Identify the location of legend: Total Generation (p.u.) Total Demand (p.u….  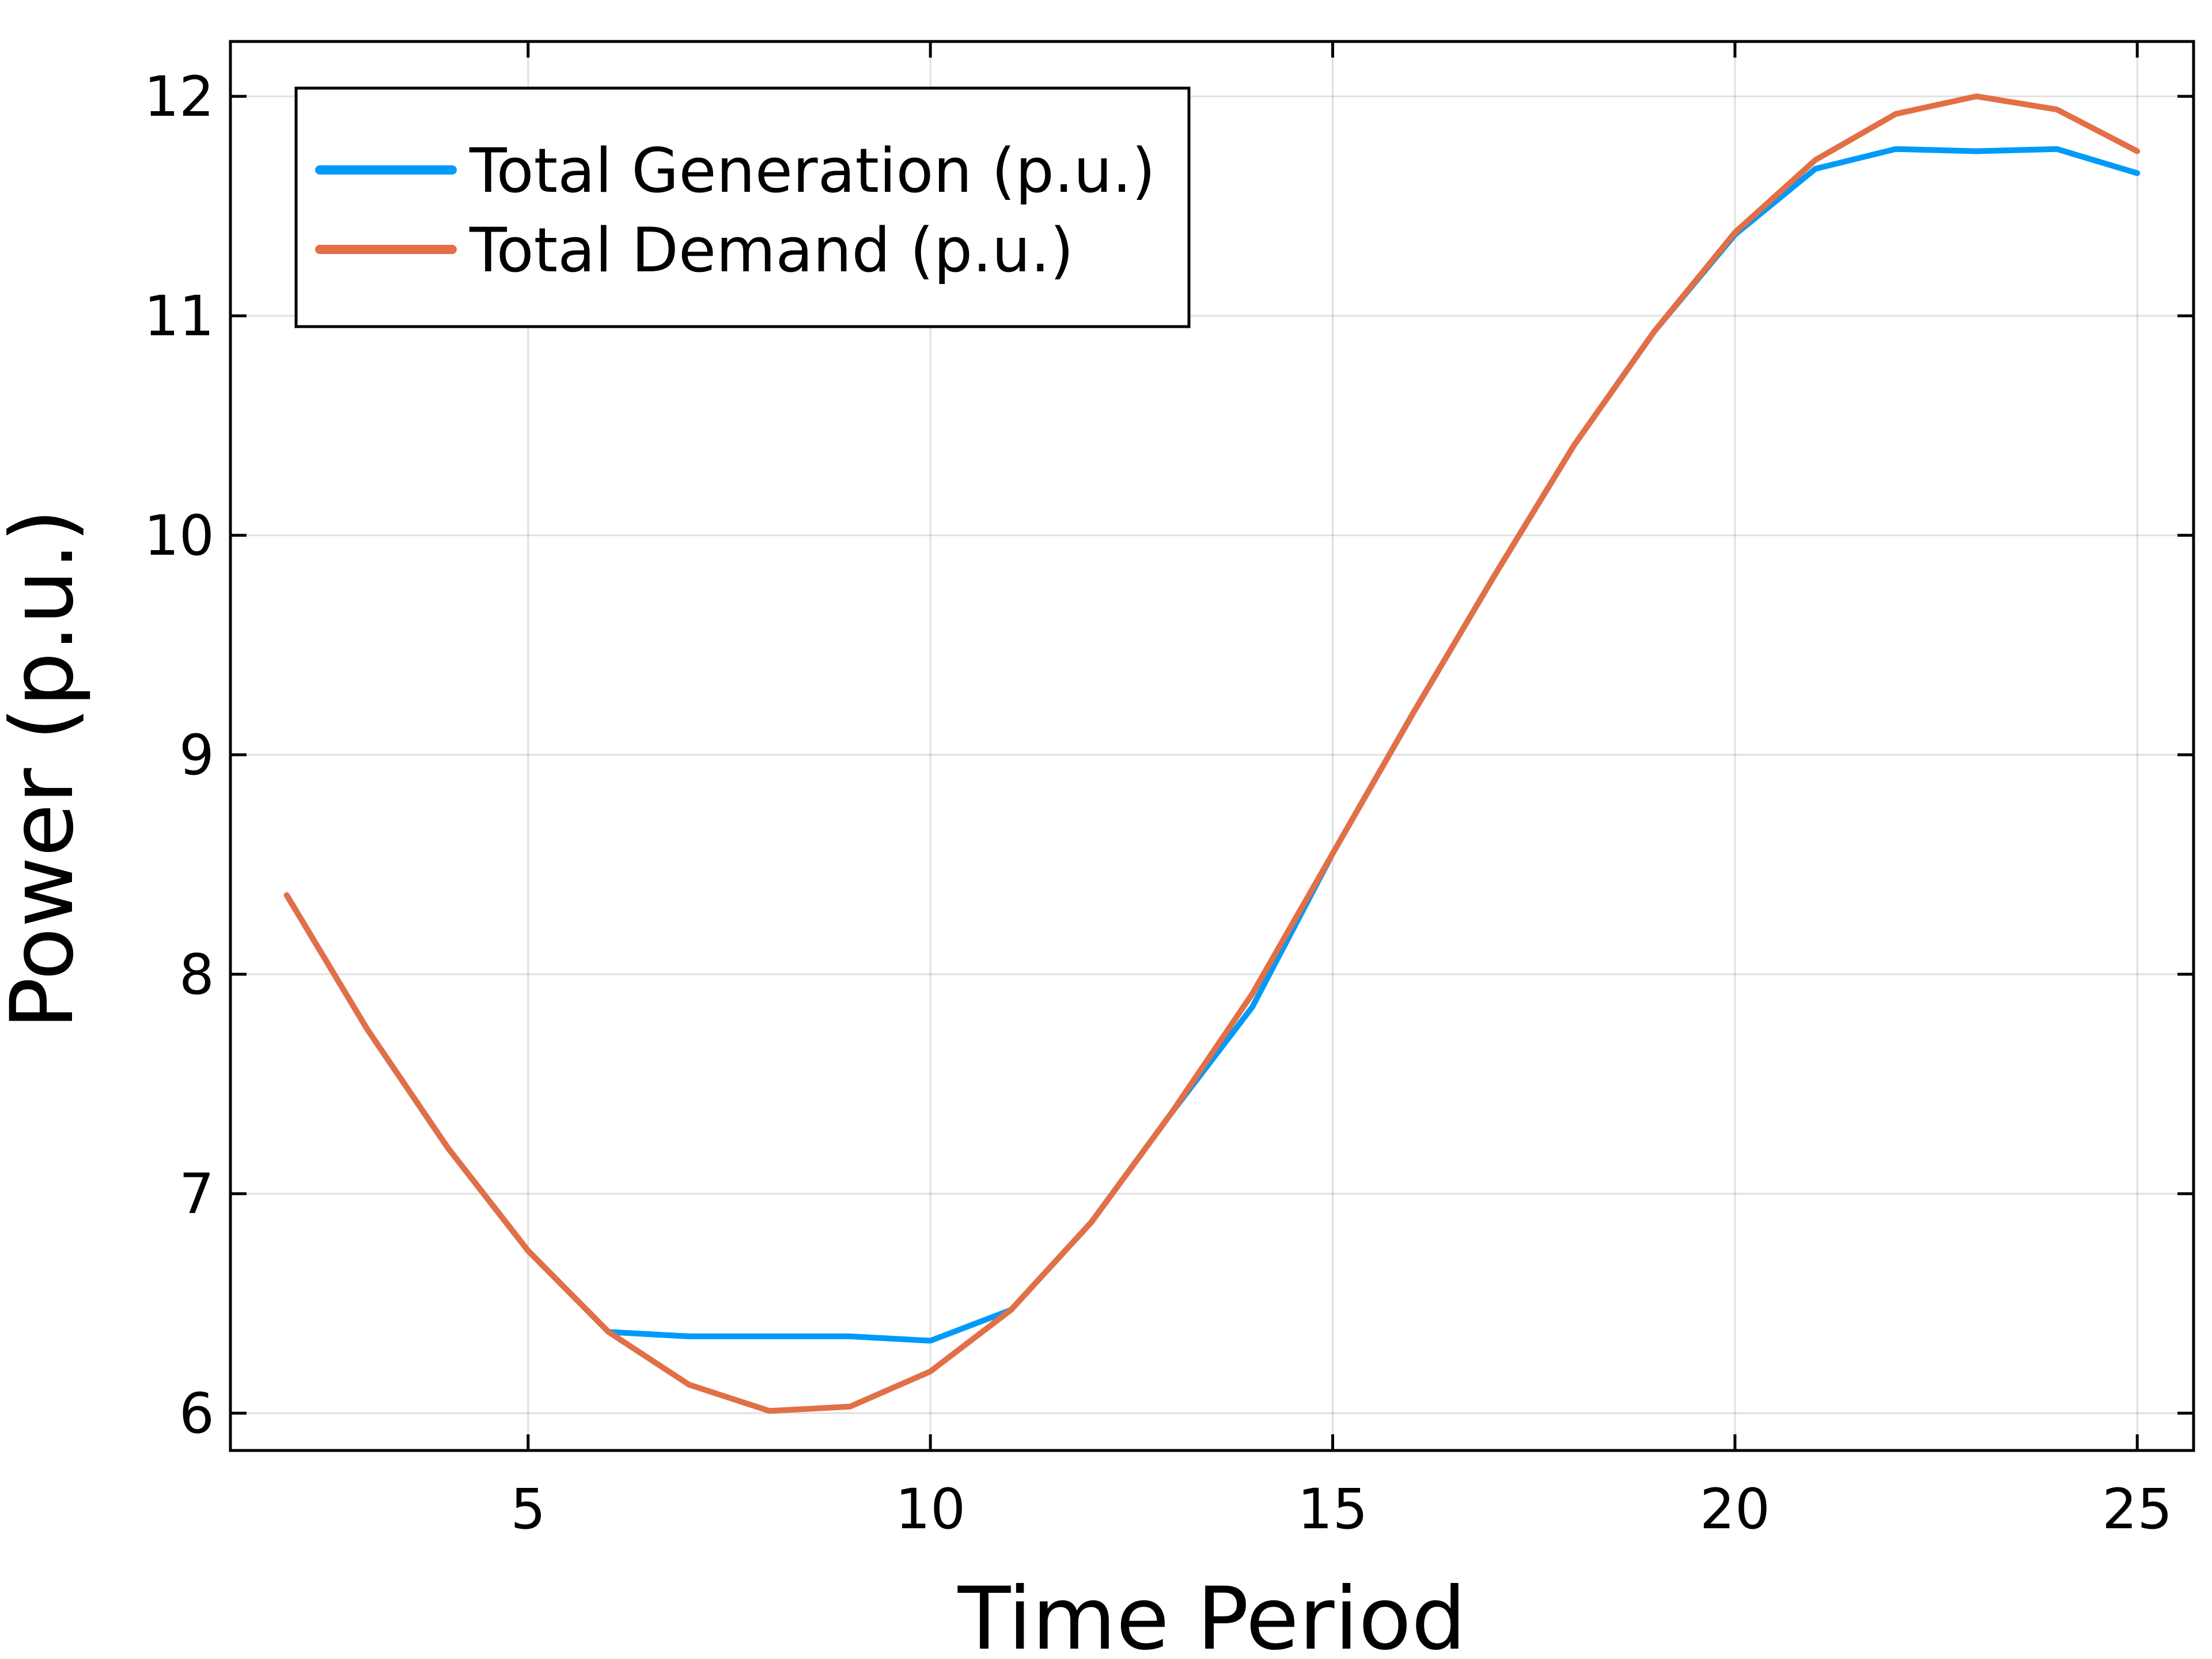
(742, 207).